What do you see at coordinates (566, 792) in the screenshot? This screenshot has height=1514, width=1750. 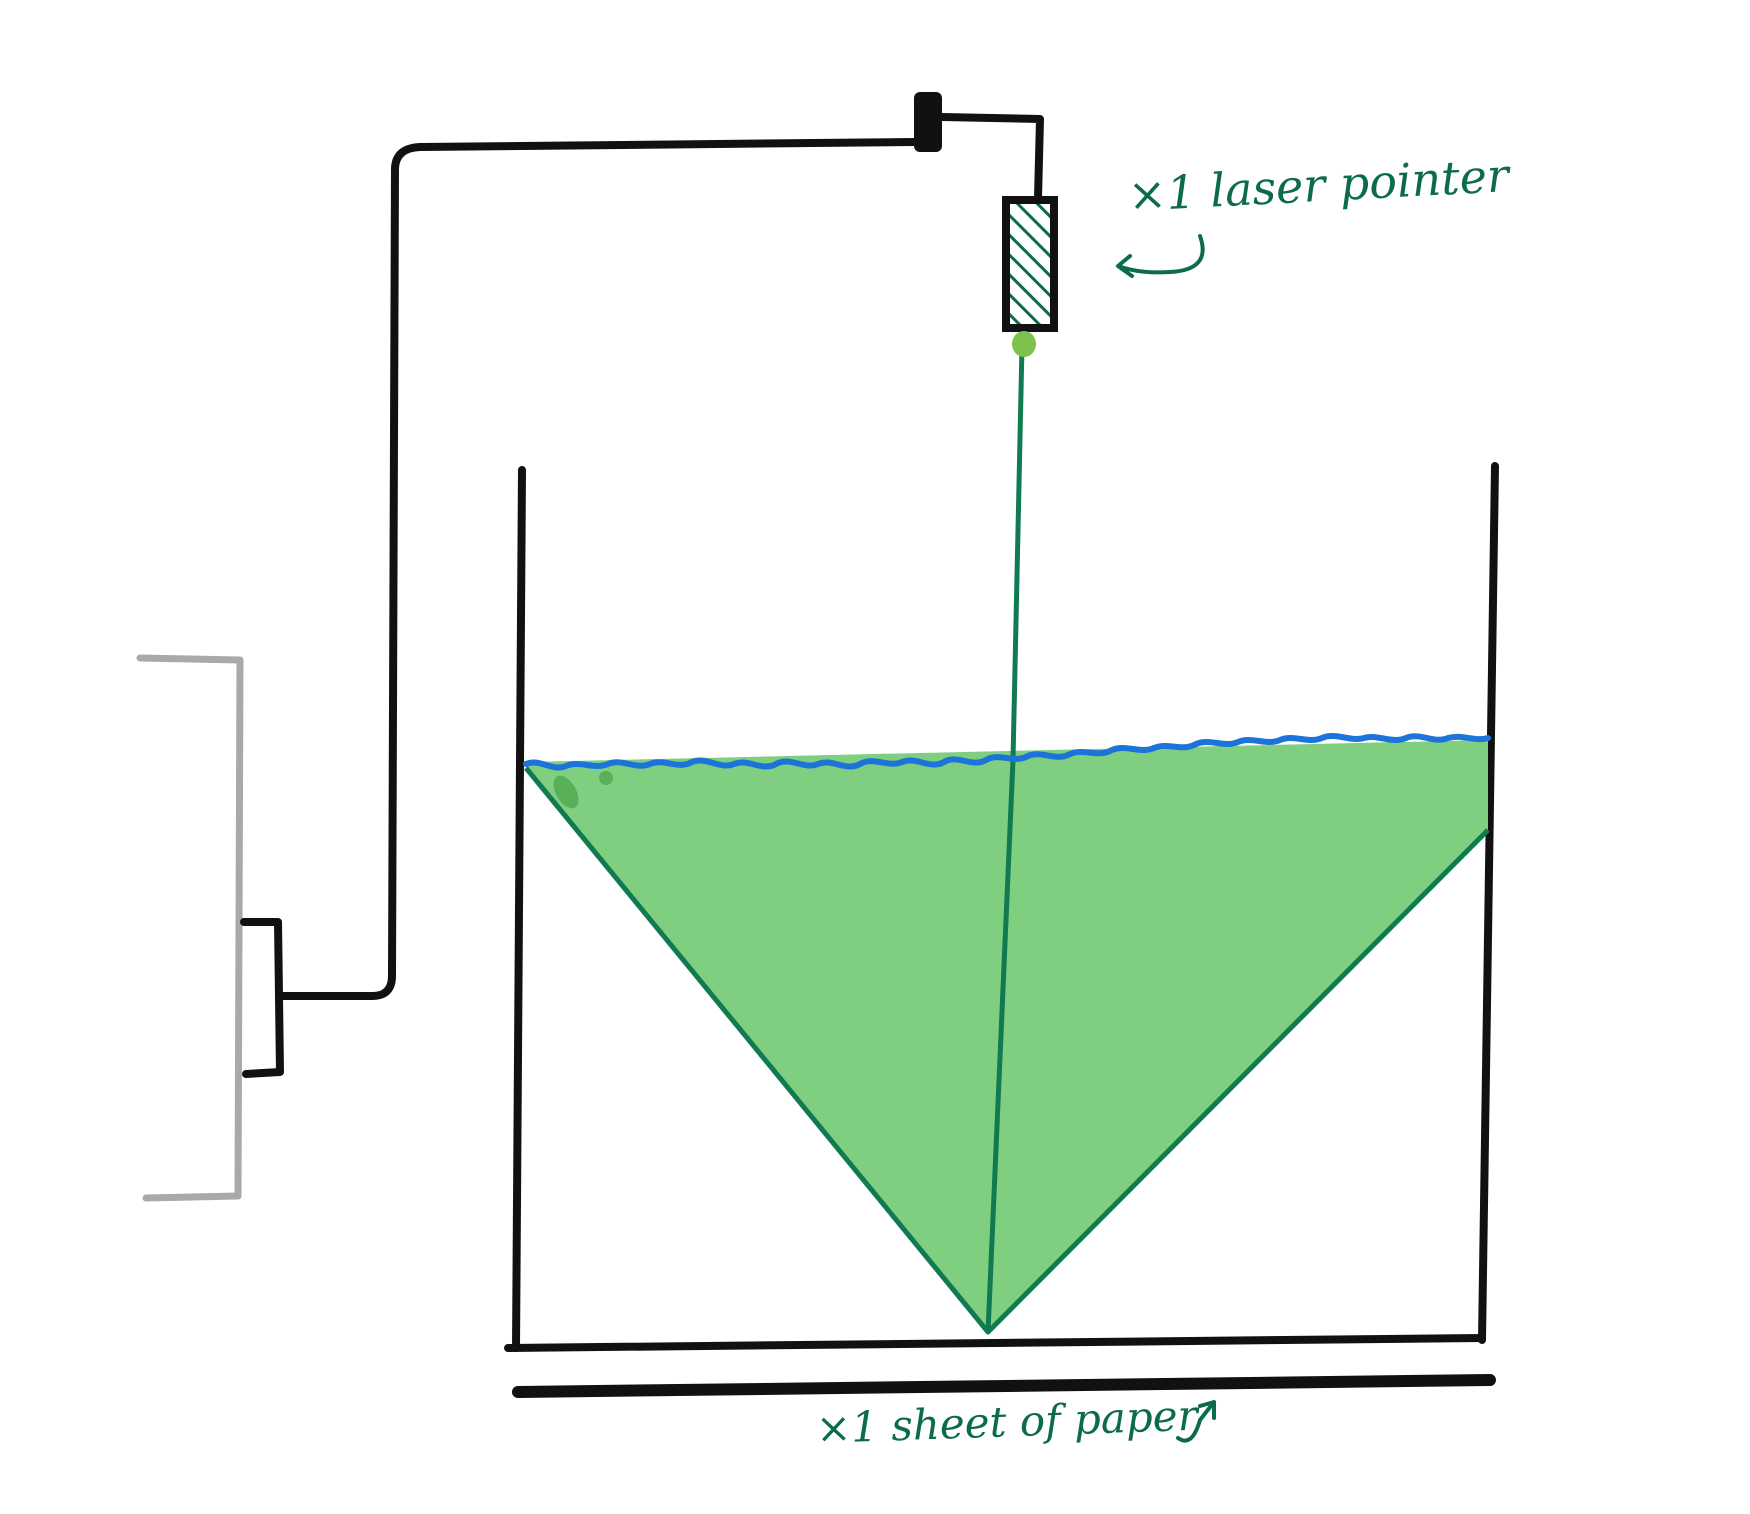 I see `droplet-mark` at bounding box center [566, 792].